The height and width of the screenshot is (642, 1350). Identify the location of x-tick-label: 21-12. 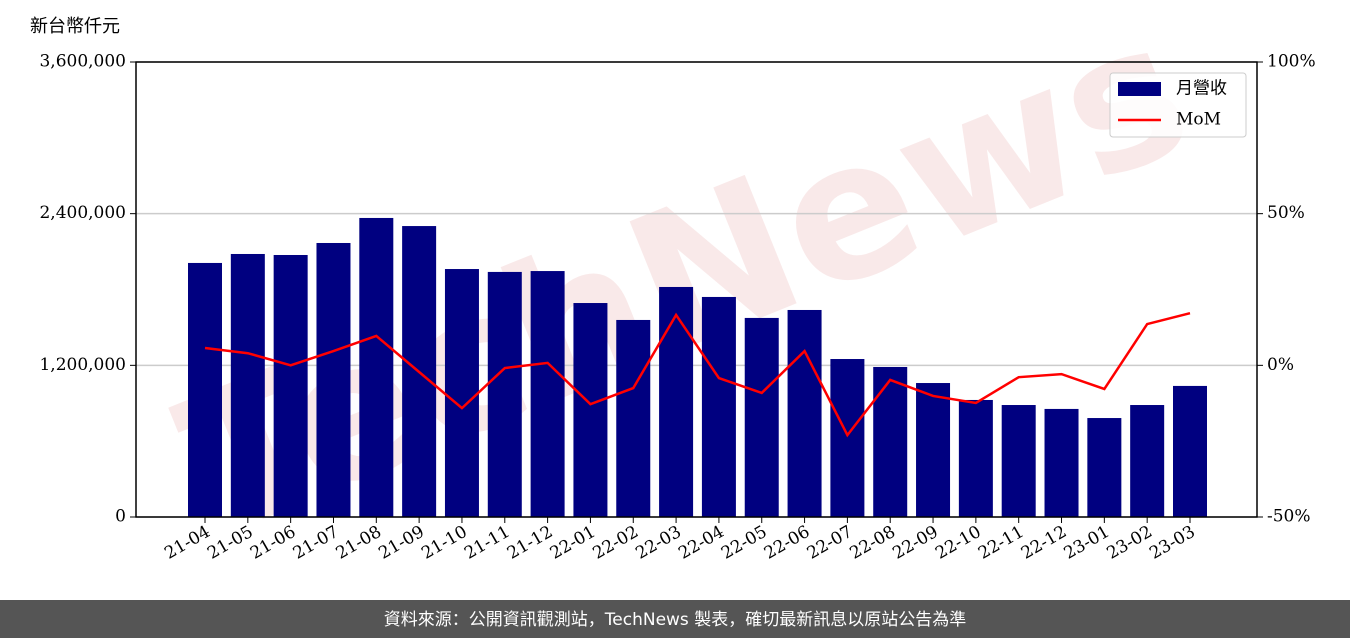
(530, 543).